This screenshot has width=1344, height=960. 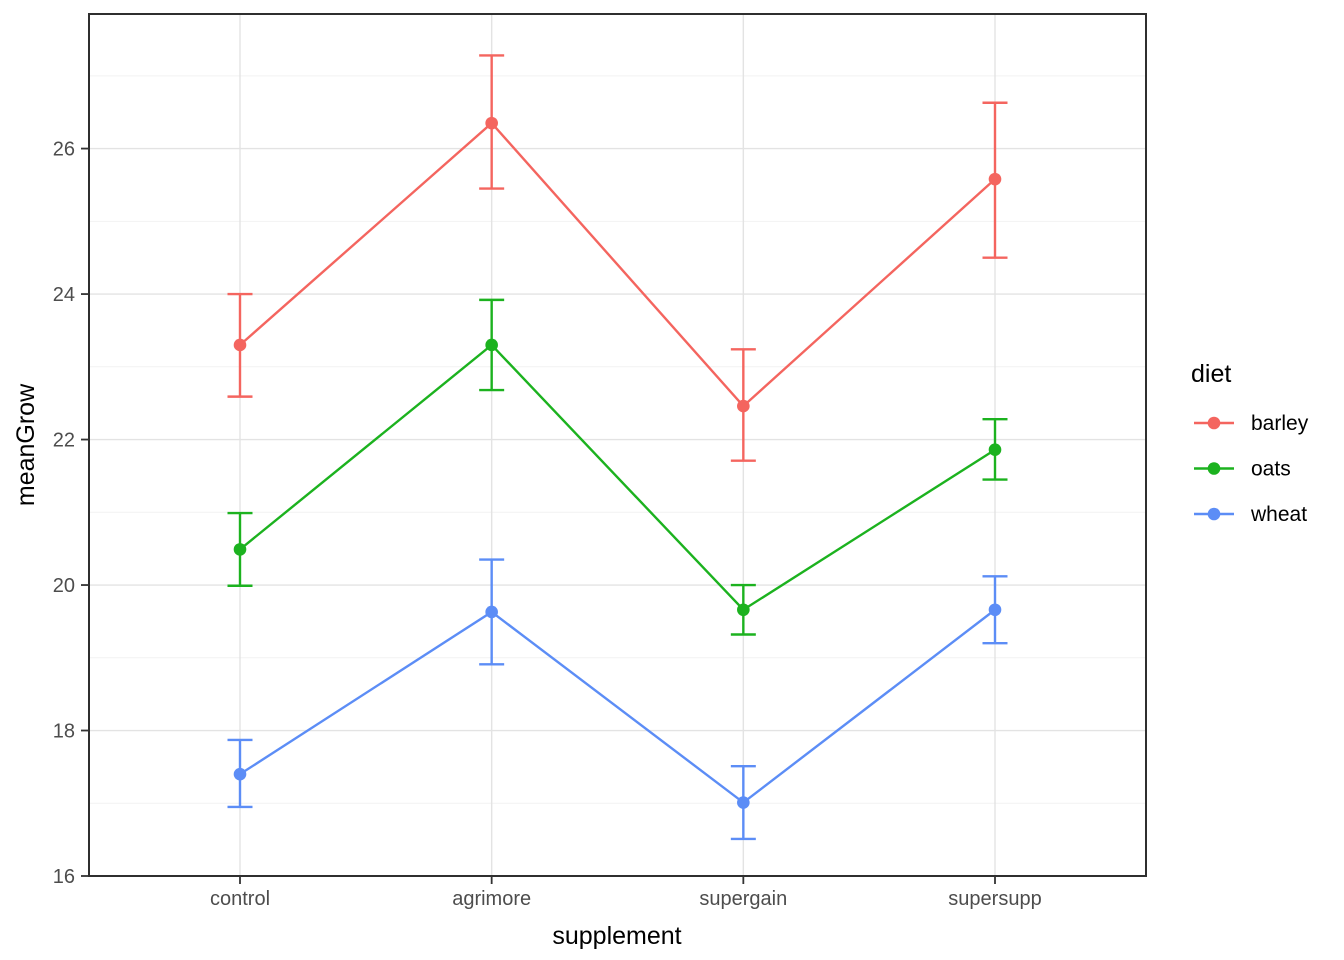 What do you see at coordinates (240, 345) in the screenshot?
I see `data-point-barley-control` at bounding box center [240, 345].